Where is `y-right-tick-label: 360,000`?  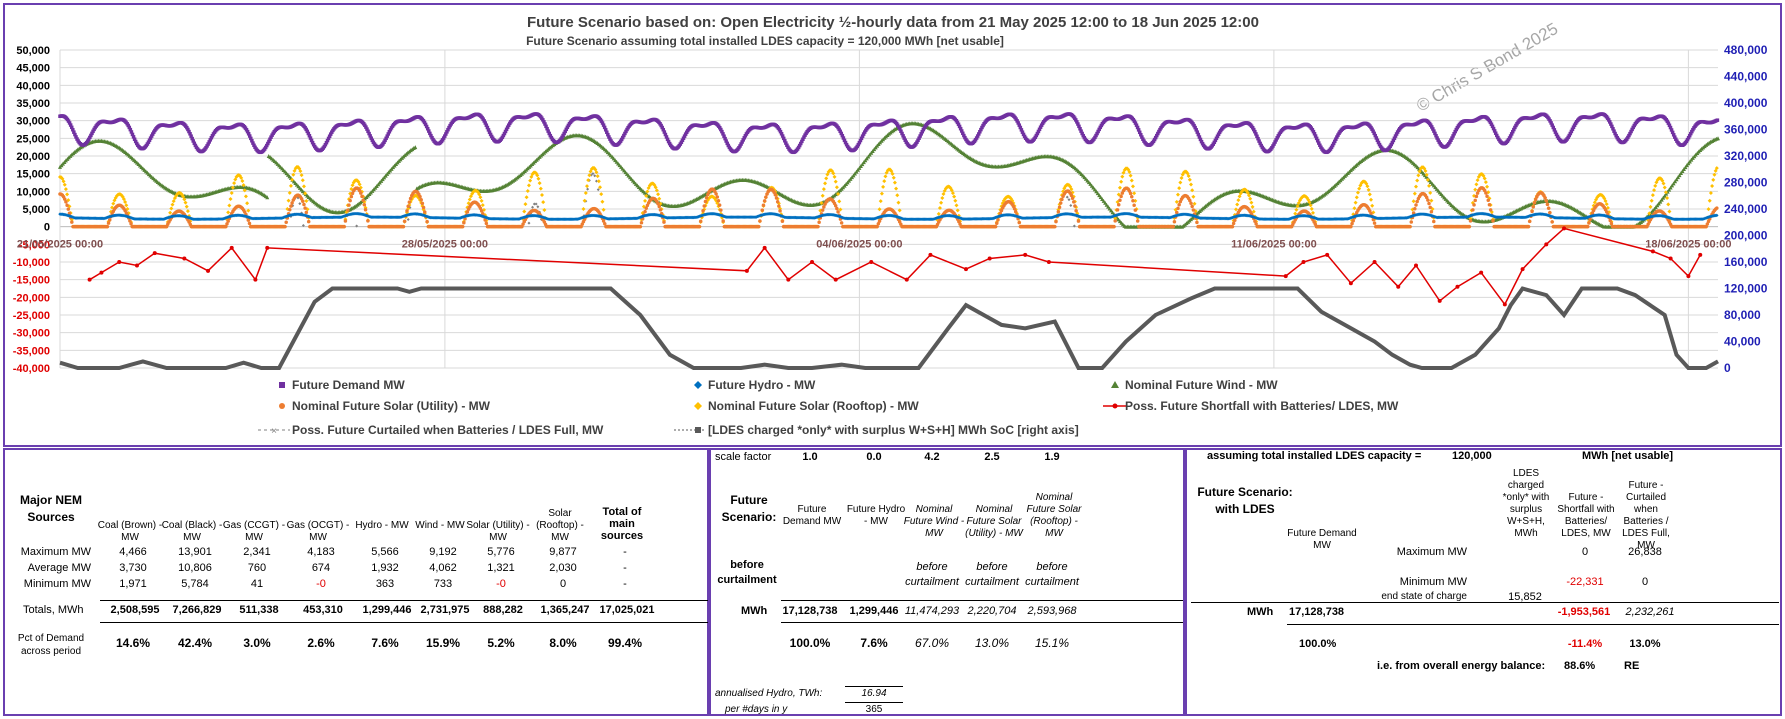 y-right-tick-label: 360,000 is located at coordinates (1746, 130).